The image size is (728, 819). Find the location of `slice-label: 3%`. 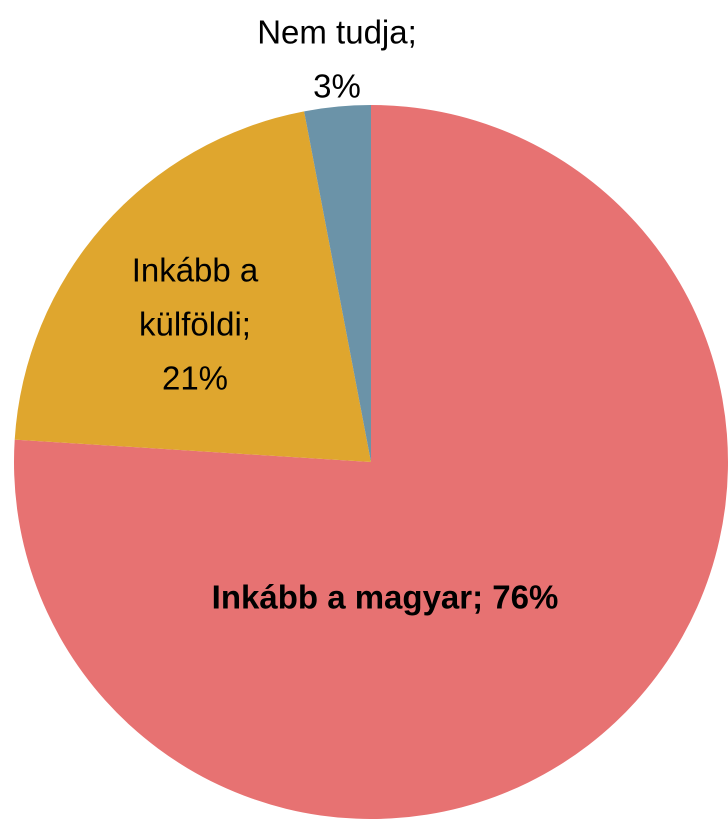

slice-label: 3% is located at coordinates (337, 86).